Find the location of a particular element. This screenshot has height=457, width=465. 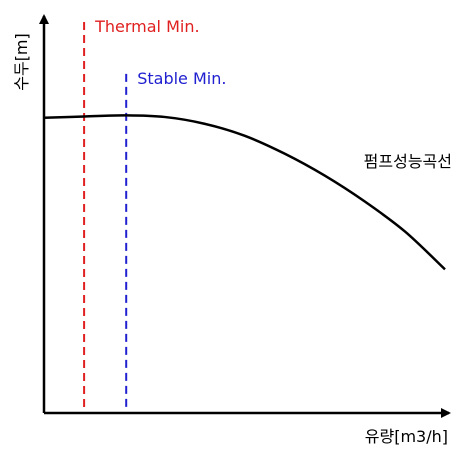

series-label-pump-curve: 펌프성능곡선 is located at coordinates (408, 161).